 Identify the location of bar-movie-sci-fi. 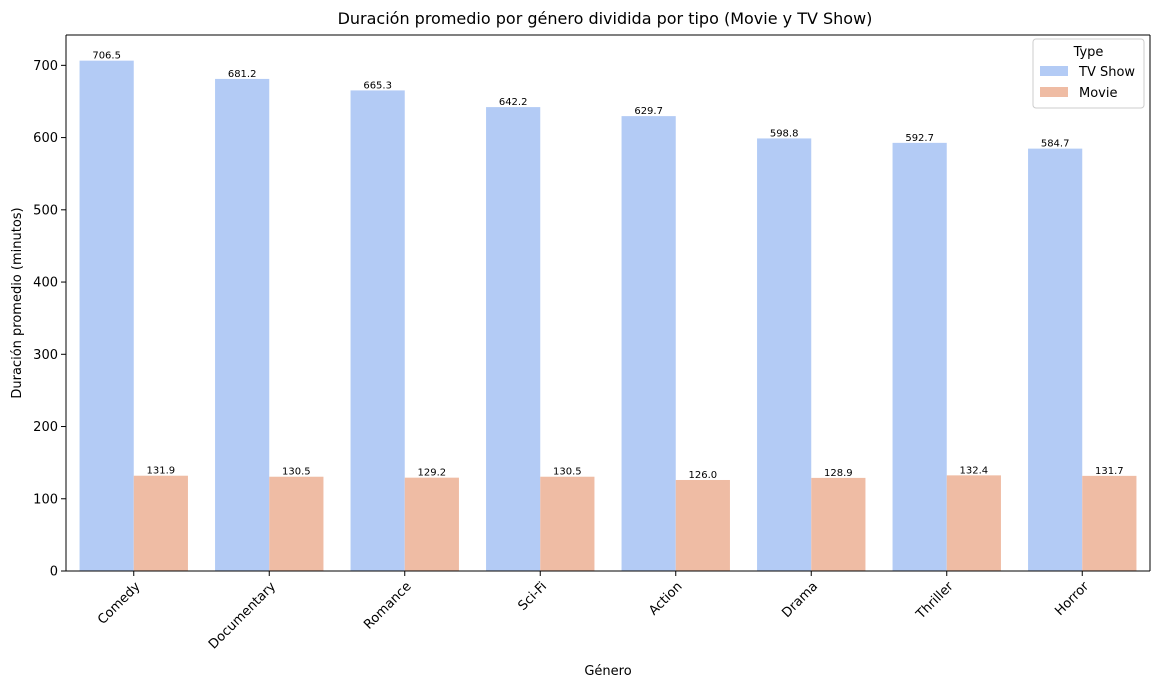
(567, 523).